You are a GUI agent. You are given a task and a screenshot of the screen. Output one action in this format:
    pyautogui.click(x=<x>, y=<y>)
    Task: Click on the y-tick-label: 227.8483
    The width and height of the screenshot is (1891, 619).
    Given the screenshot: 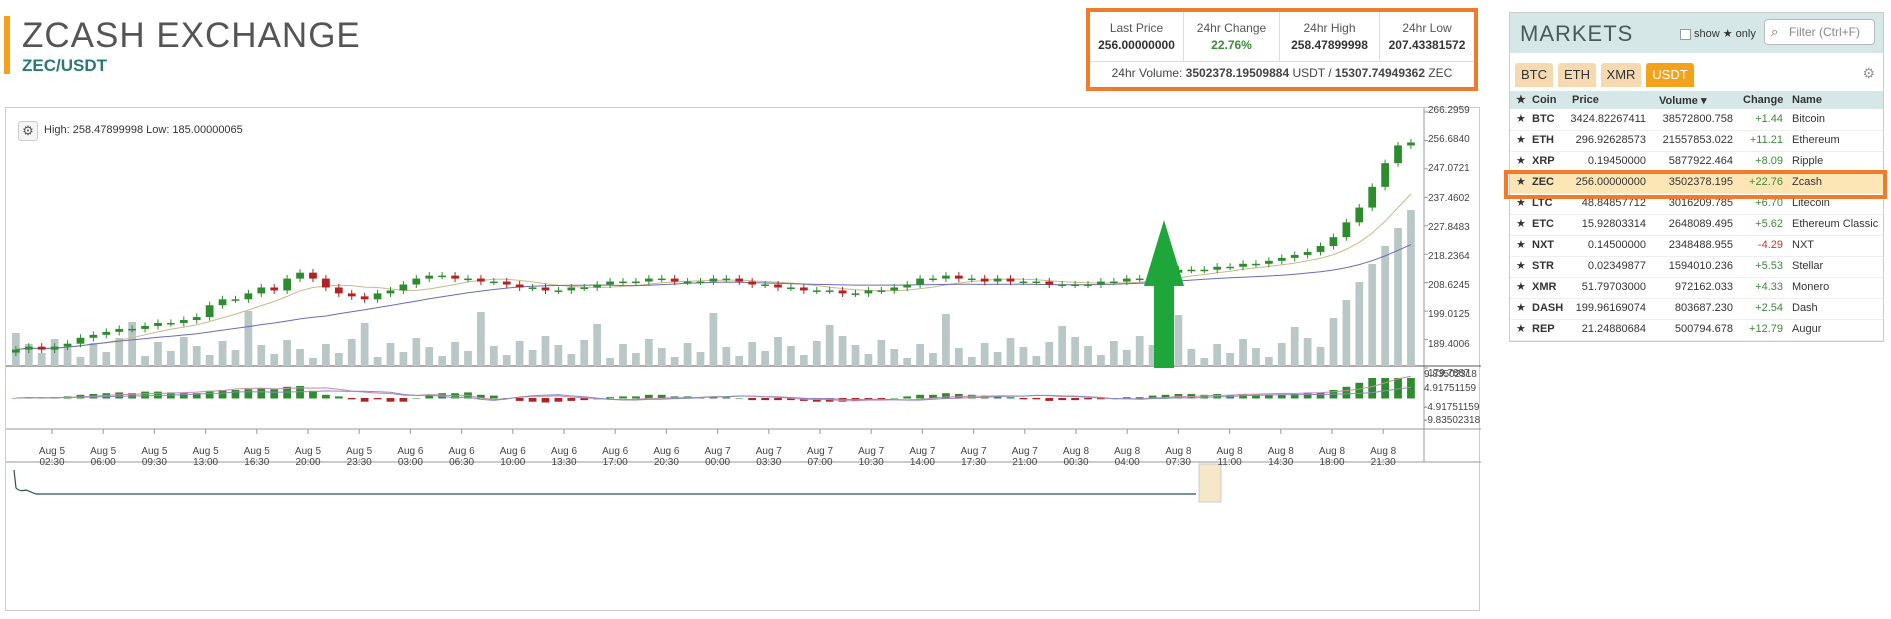 What is the action you would take?
    pyautogui.click(x=1449, y=227)
    